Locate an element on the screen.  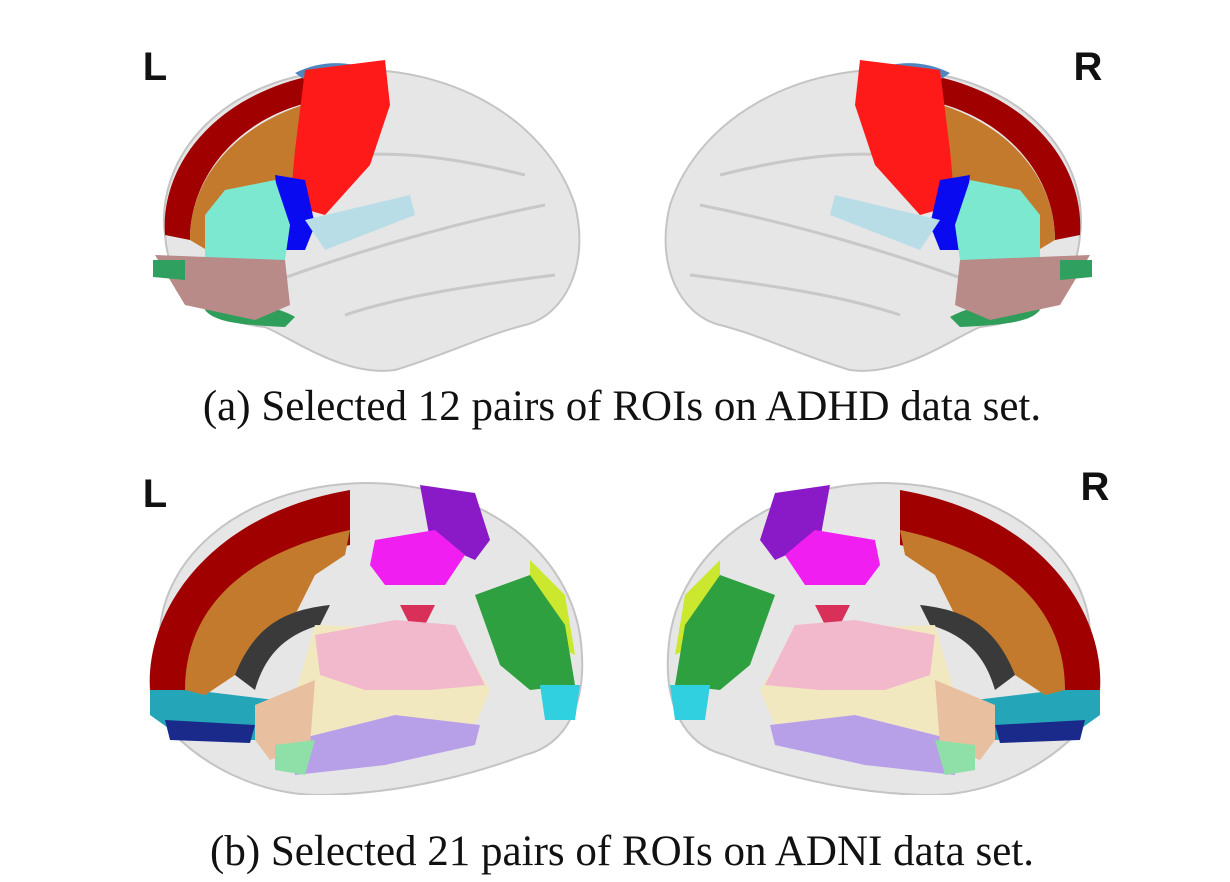
brain-left-adhd is located at coordinates (366, 215).